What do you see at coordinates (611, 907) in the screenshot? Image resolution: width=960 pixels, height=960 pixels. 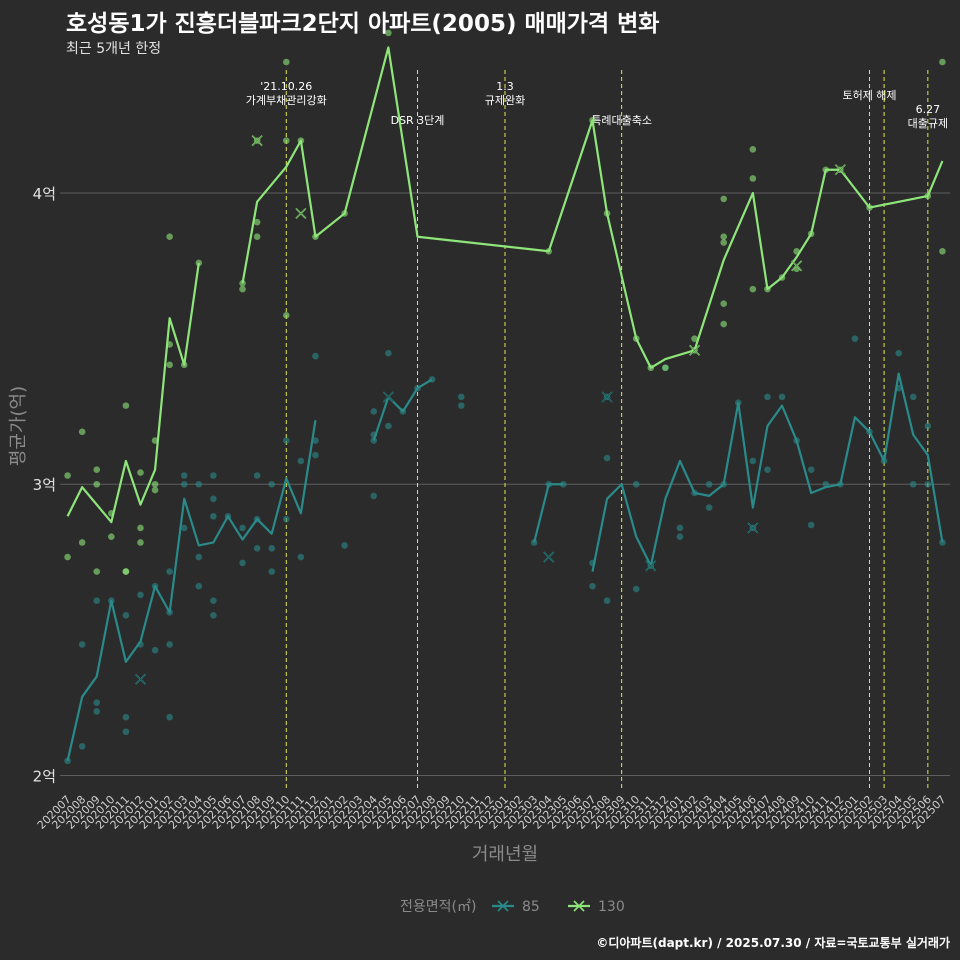 I see `legend-label: 130` at bounding box center [611, 907].